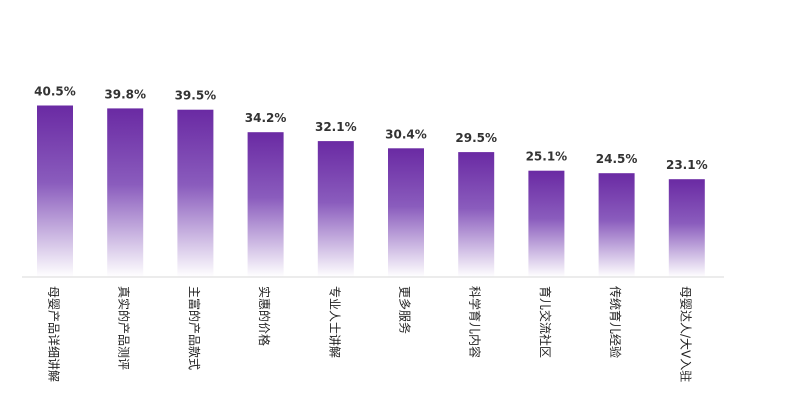  Describe the element at coordinates (266, 118) in the screenshot. I see `value-label-3: 34.2%` at that location.